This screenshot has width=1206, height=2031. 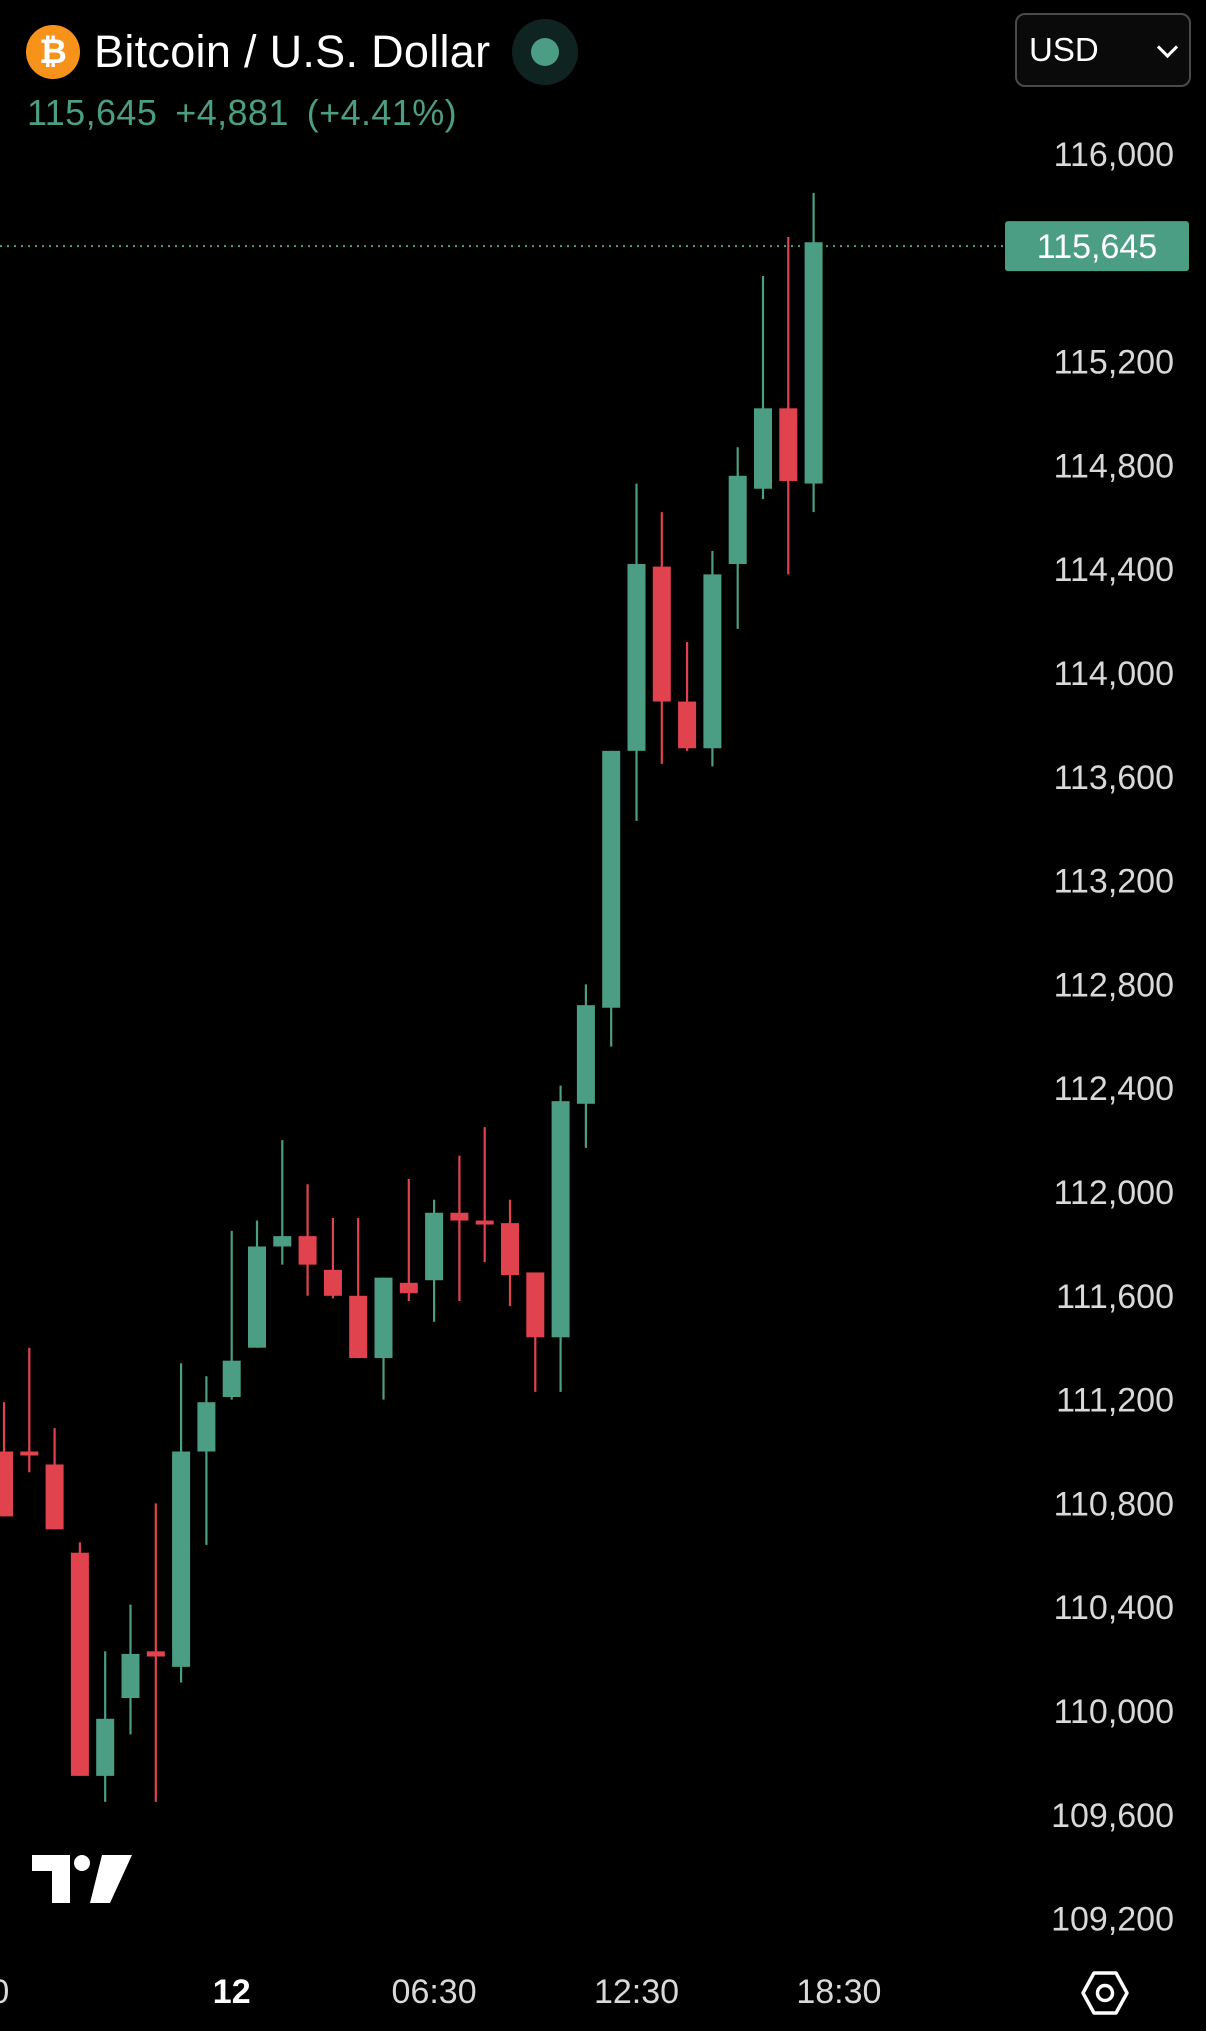 What do you see at coordinates (838, 1992) in the screenshot?
I see `x-tick-label: 18:30` at bounding box center [838, 1992].